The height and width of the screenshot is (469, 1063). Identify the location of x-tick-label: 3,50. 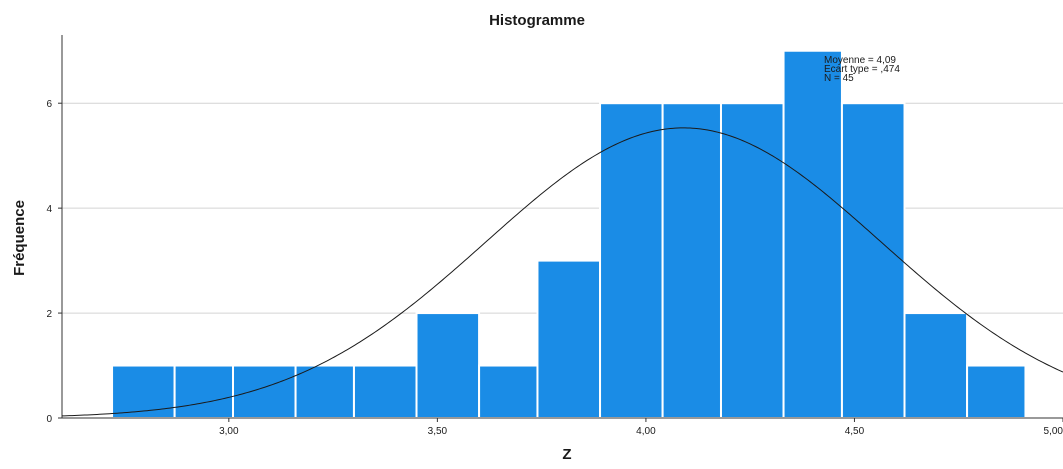
(438, 431).